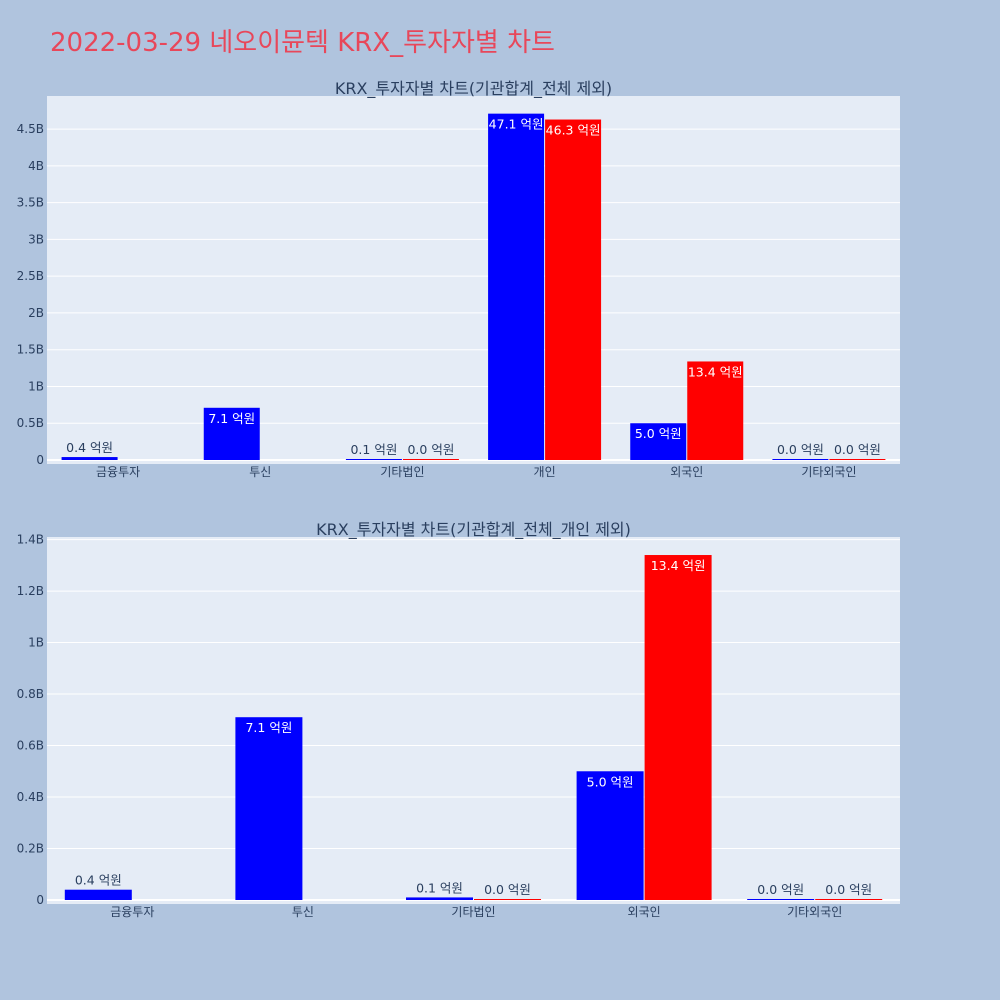 The height and width of the screenshot is (1000, 1000). Describe the element at coordinates (30, 849) in the screenshot. I see `y-tick-label: 0.2B` at that location.